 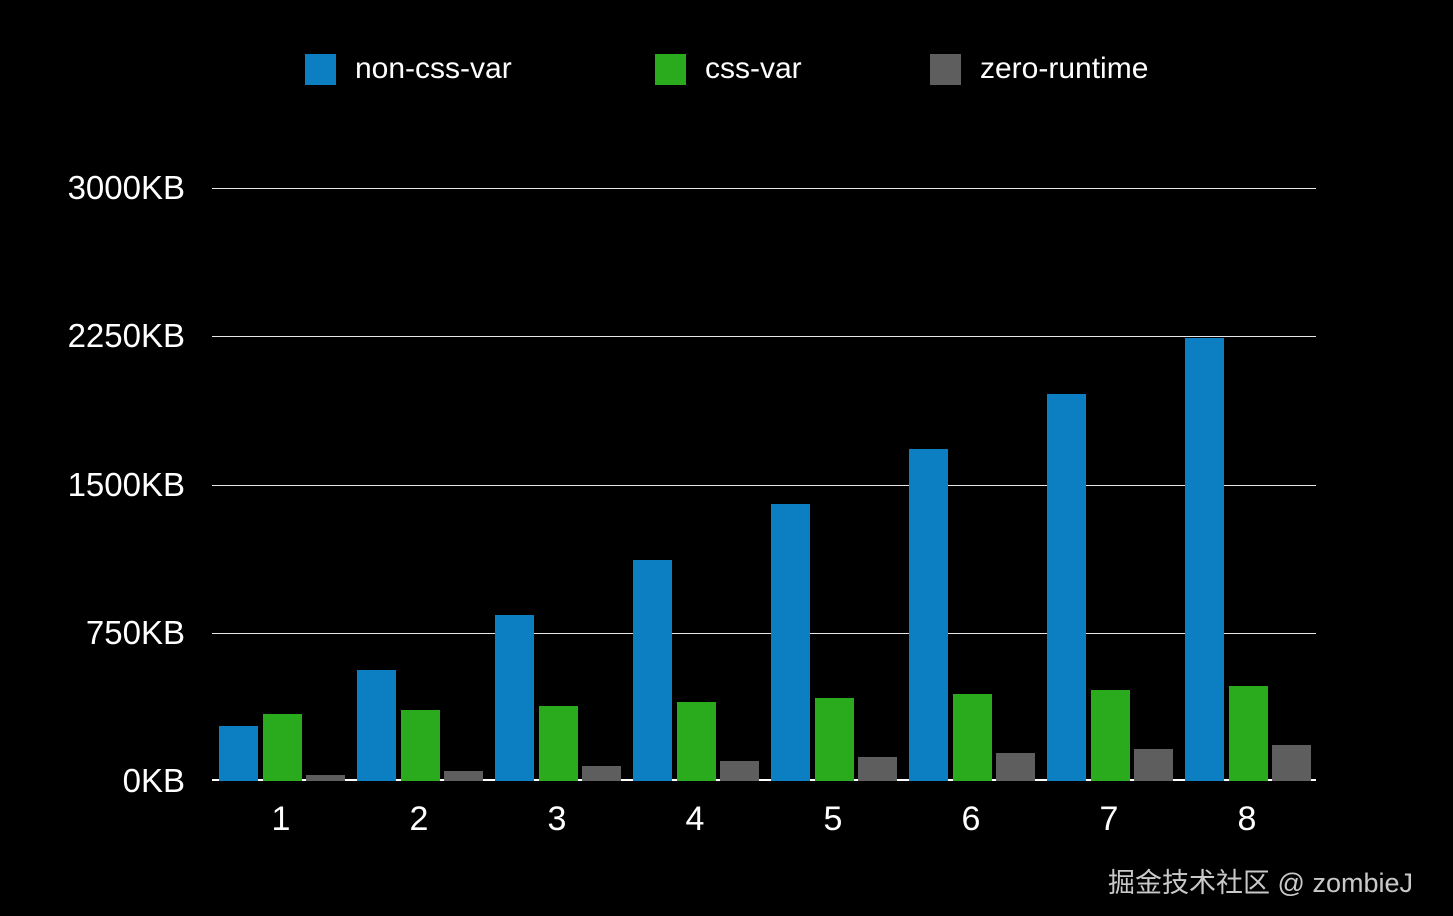 I want to click on legend-item-css-var: css-var, so click(x=728, y=69).